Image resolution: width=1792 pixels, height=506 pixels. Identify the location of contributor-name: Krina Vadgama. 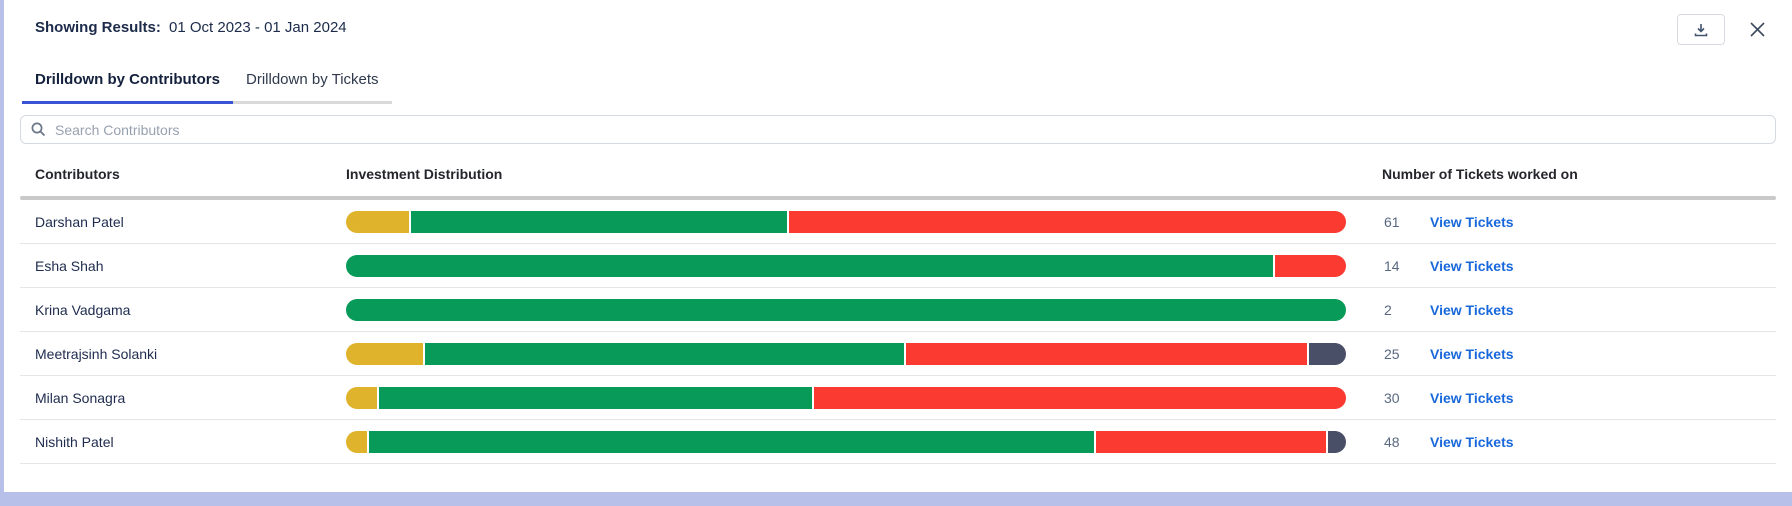
(83, 309).